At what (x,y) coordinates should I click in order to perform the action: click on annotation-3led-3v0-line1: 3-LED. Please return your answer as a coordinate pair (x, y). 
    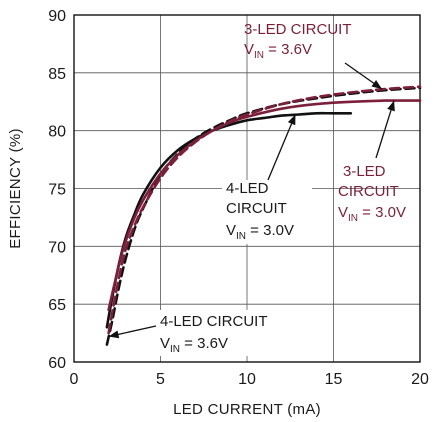
    Looking at the image, I should click on (364, 171).